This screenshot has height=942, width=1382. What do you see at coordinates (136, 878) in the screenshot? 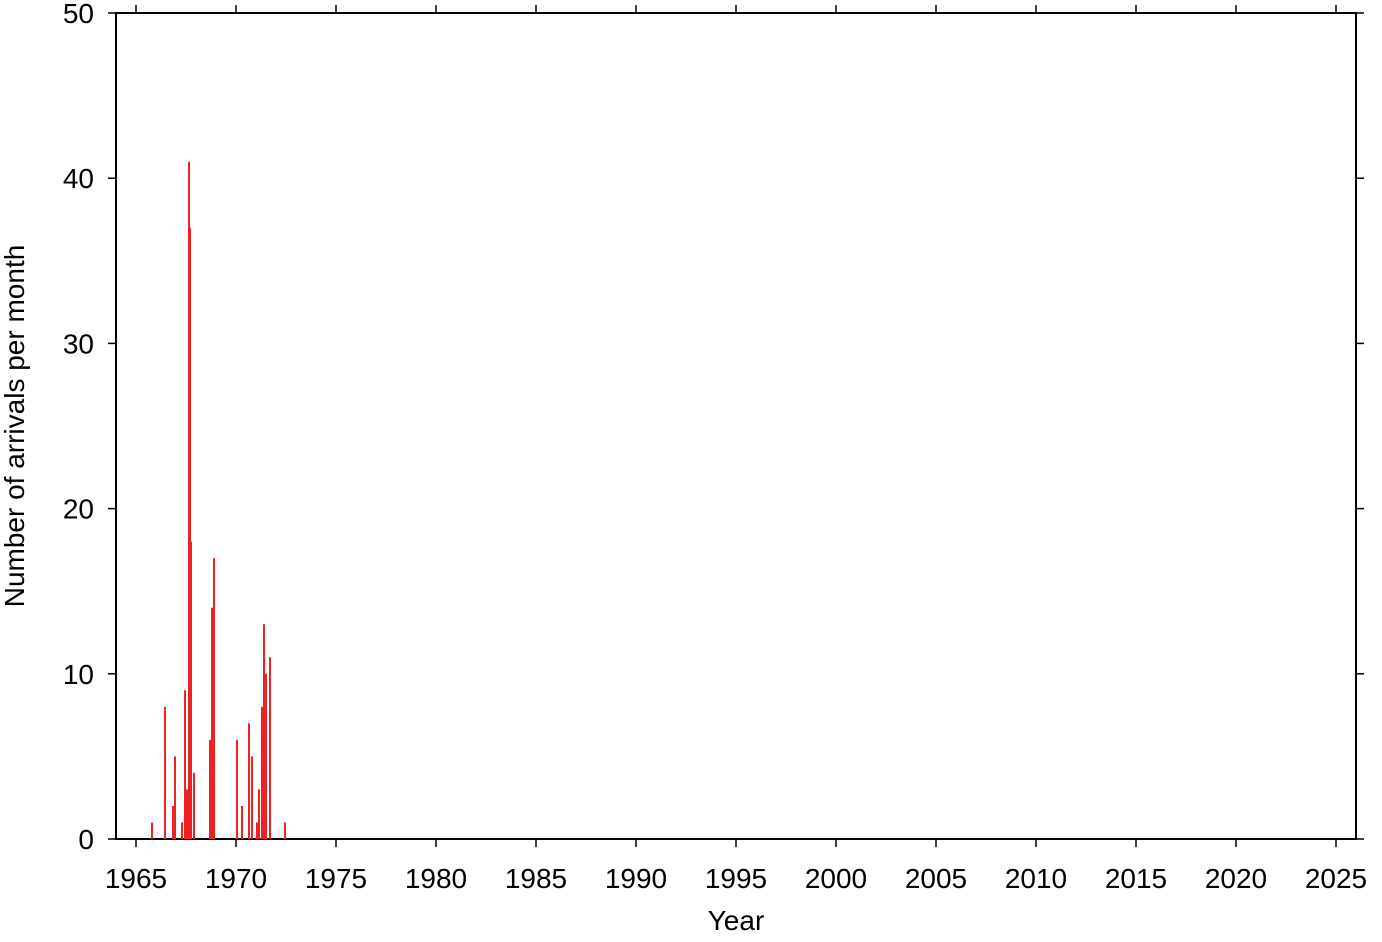
I see `x-tick-label: 1965` at bounding box center [136, 878].